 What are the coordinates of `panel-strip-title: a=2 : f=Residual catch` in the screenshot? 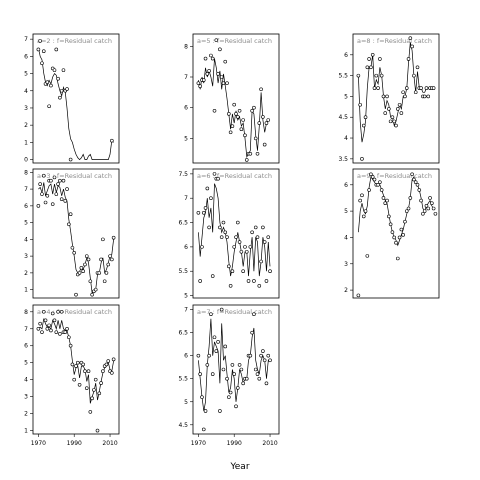 It's located at (74, 41).